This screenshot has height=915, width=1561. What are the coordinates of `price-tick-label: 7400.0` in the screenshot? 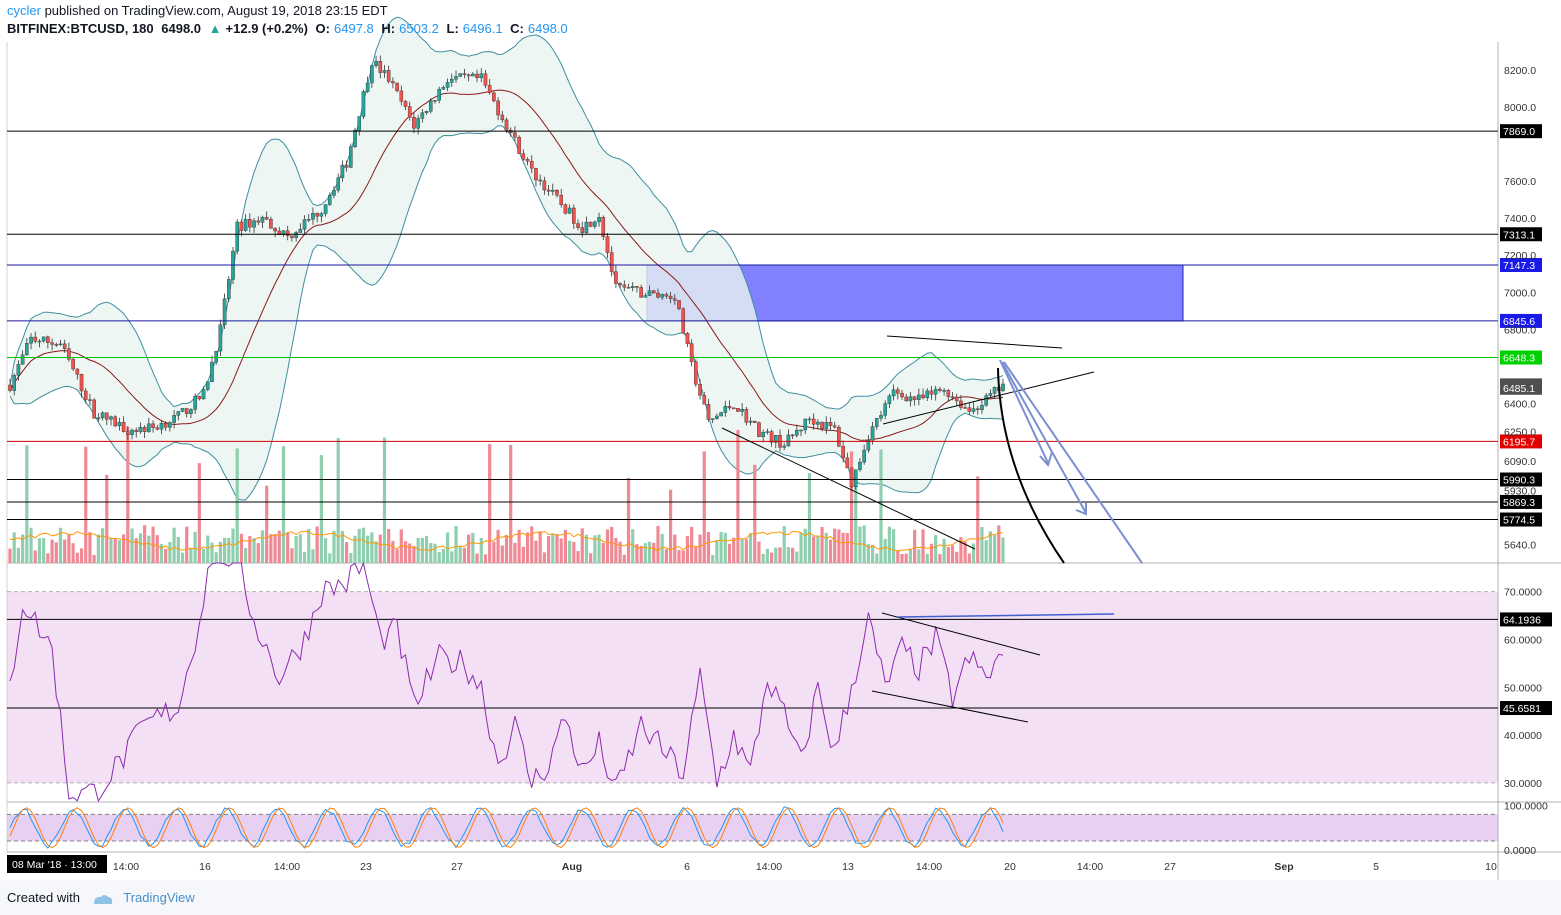 It's located at (1520, 219).